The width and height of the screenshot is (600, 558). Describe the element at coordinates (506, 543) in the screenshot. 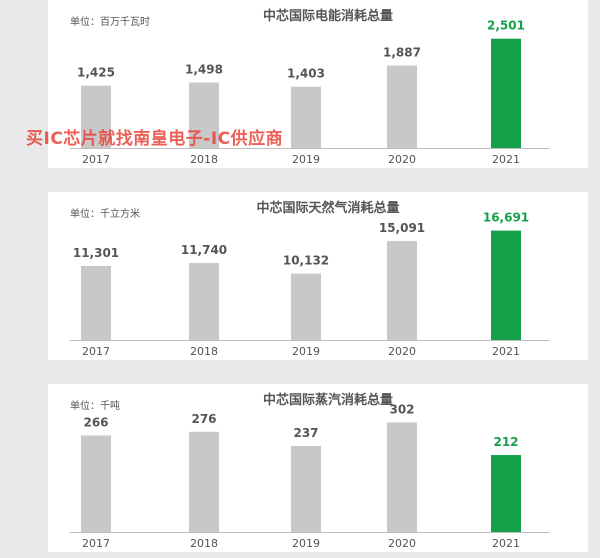

I see `tick-label-steam-2021: 2021` at that location.